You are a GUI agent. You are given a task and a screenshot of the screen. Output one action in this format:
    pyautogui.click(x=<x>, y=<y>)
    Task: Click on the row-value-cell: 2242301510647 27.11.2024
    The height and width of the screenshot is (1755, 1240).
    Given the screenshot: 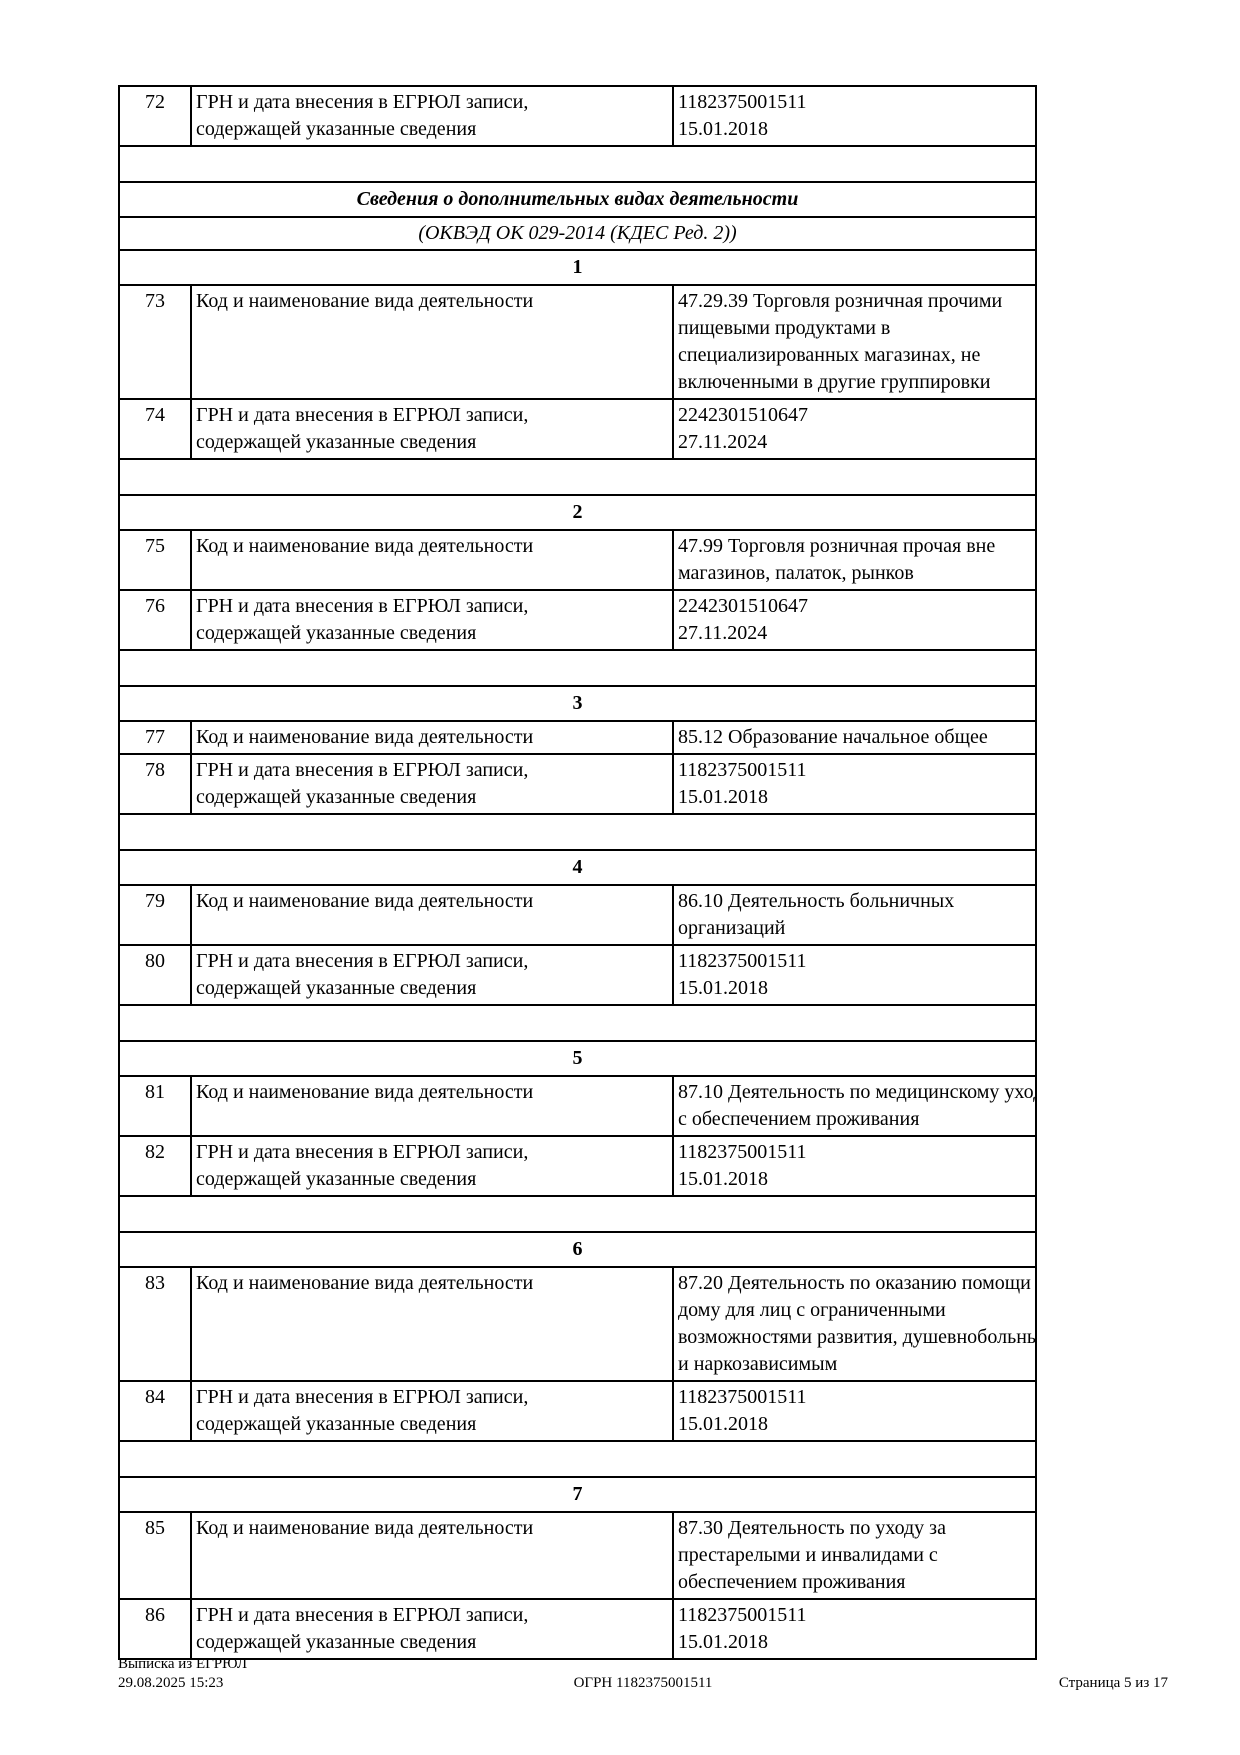 What is the action you would take?
    pyautogui.click(x=854, y=620)
    